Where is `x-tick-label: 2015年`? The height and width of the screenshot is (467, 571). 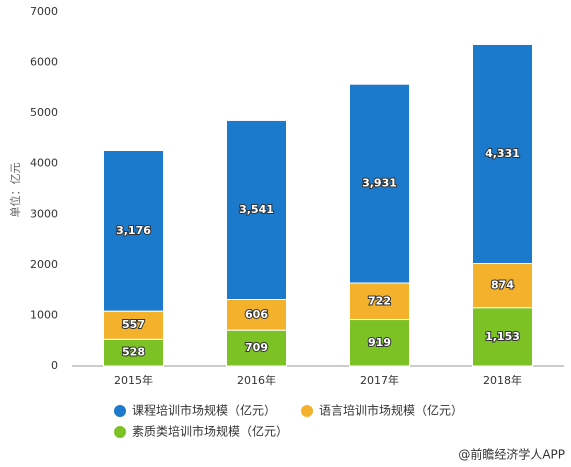
x-tick-label: 2015年 is located at coordinates (133, 380).